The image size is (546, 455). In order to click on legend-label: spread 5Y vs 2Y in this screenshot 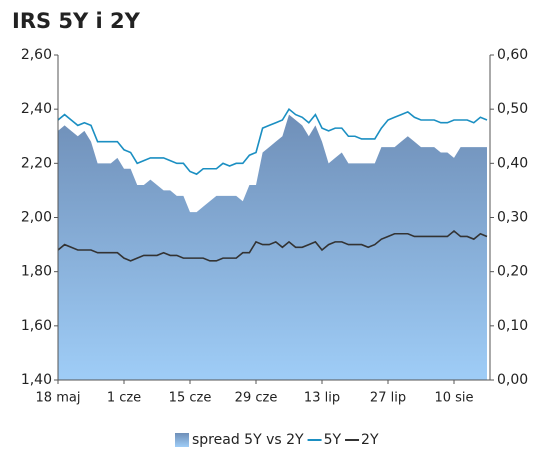, I will do `click(248, 440)`.